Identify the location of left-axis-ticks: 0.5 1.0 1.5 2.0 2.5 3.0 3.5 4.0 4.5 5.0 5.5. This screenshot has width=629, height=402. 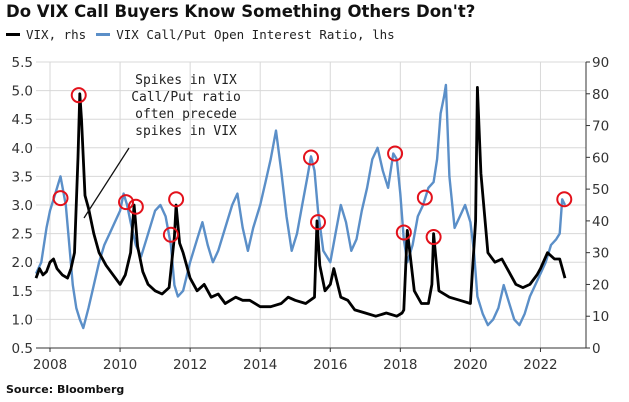
(22, 206).